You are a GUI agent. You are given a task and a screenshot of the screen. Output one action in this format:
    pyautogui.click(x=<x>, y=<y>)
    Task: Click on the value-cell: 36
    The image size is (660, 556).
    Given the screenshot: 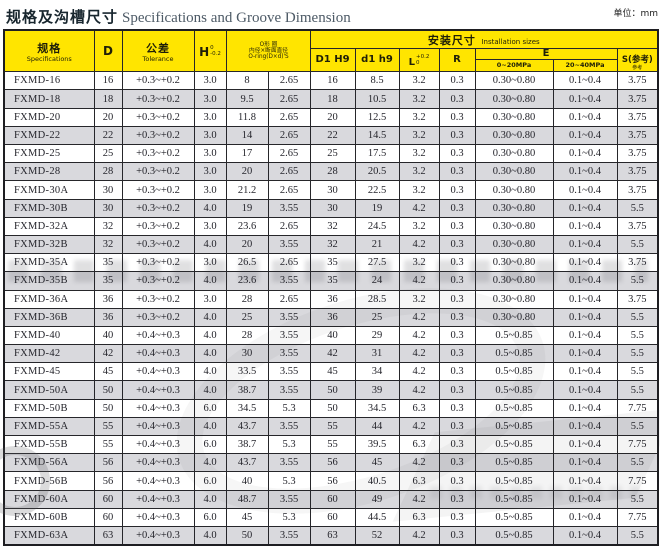 What is the action you would take?
    pyautogui.click(x=332, y=317)
    